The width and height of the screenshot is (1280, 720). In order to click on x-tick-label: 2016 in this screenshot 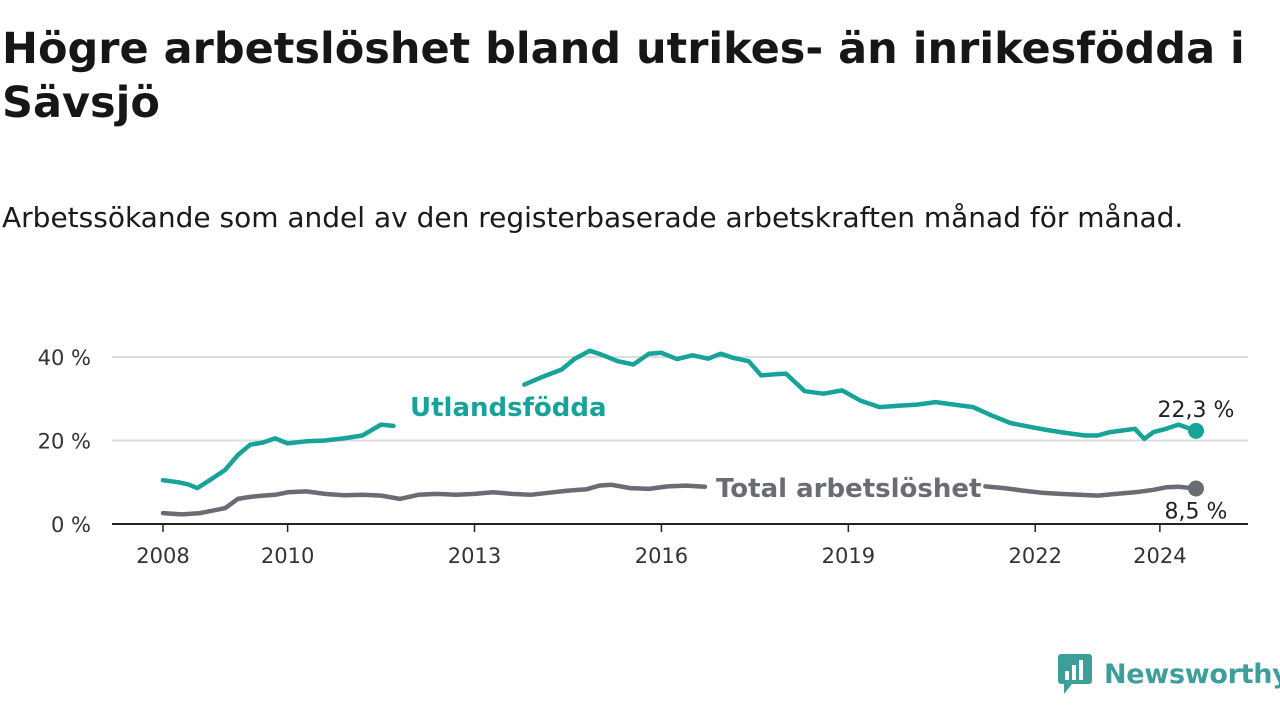, I will do `click(661, 556)`.